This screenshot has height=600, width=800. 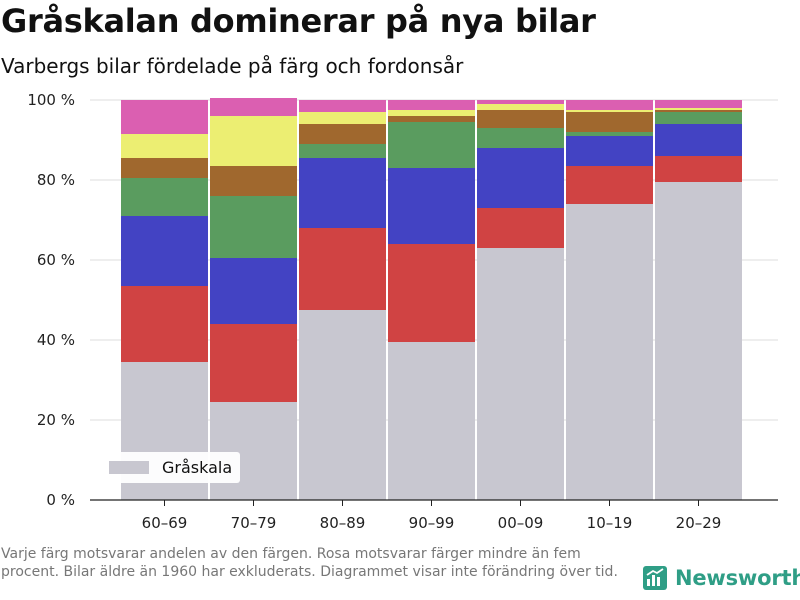 What do you see at coordinates (699, 523) in the screenshot?
I see `x-tick-label: 20–29` at bounding box center [699, 523].